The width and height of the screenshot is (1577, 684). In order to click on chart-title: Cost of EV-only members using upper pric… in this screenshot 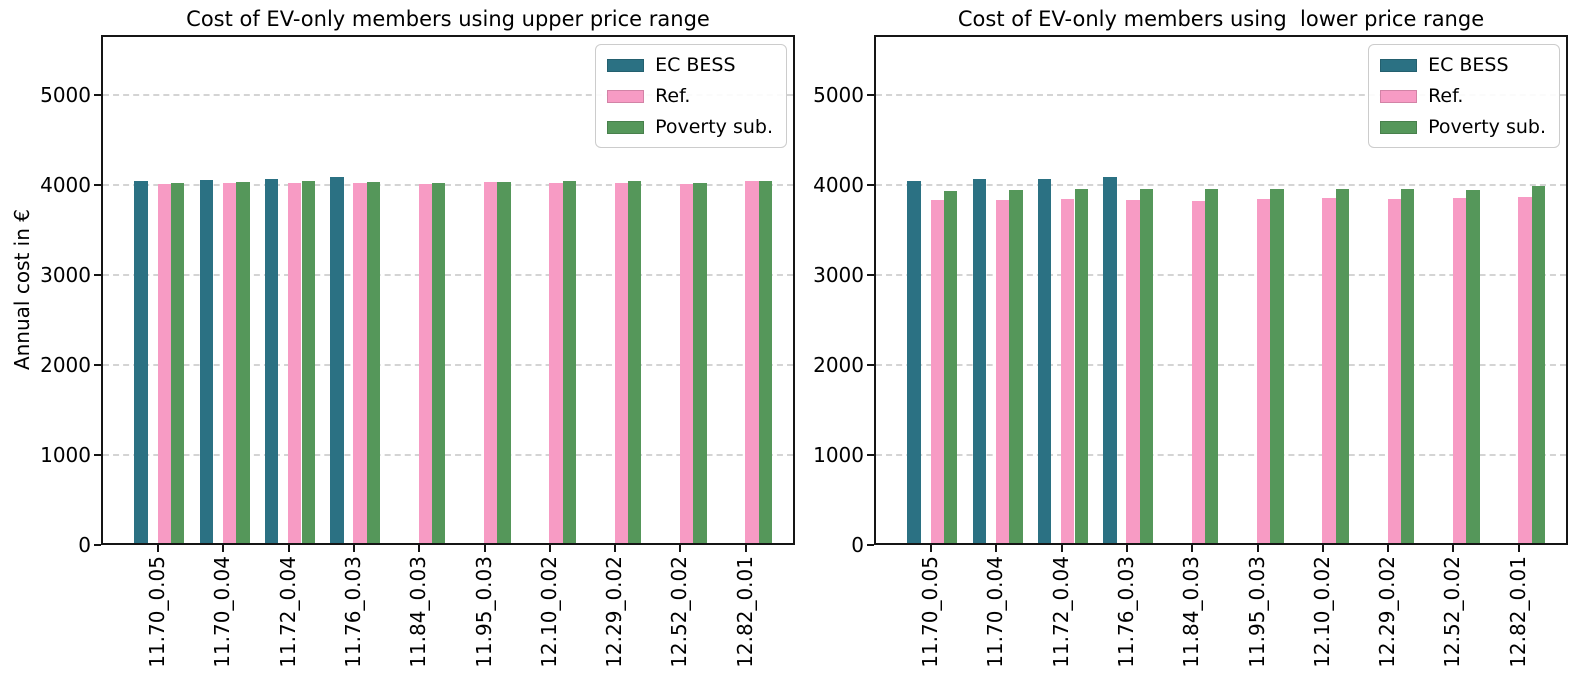, I will do `click(448, 19)`.